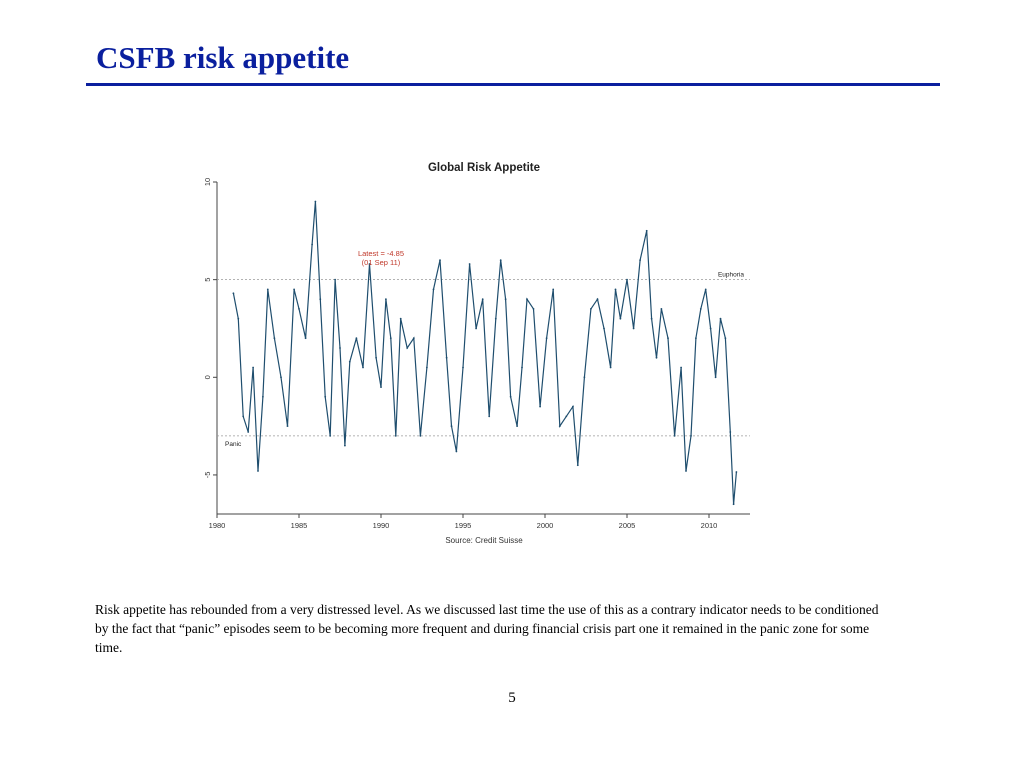  Describe the element at coordinates (207, 182) in the screenshot. I see `y-tick-label: 10` at that location.